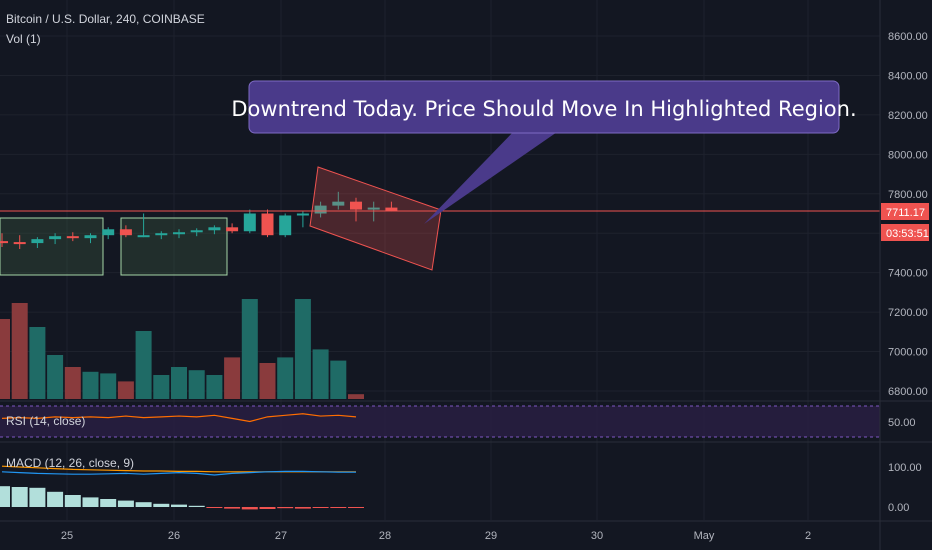 The image size is (932, 550). What do you see at coordinates (182, 349) in the screenshot?
I see `volume-bars` at bounding box center [182, 349].